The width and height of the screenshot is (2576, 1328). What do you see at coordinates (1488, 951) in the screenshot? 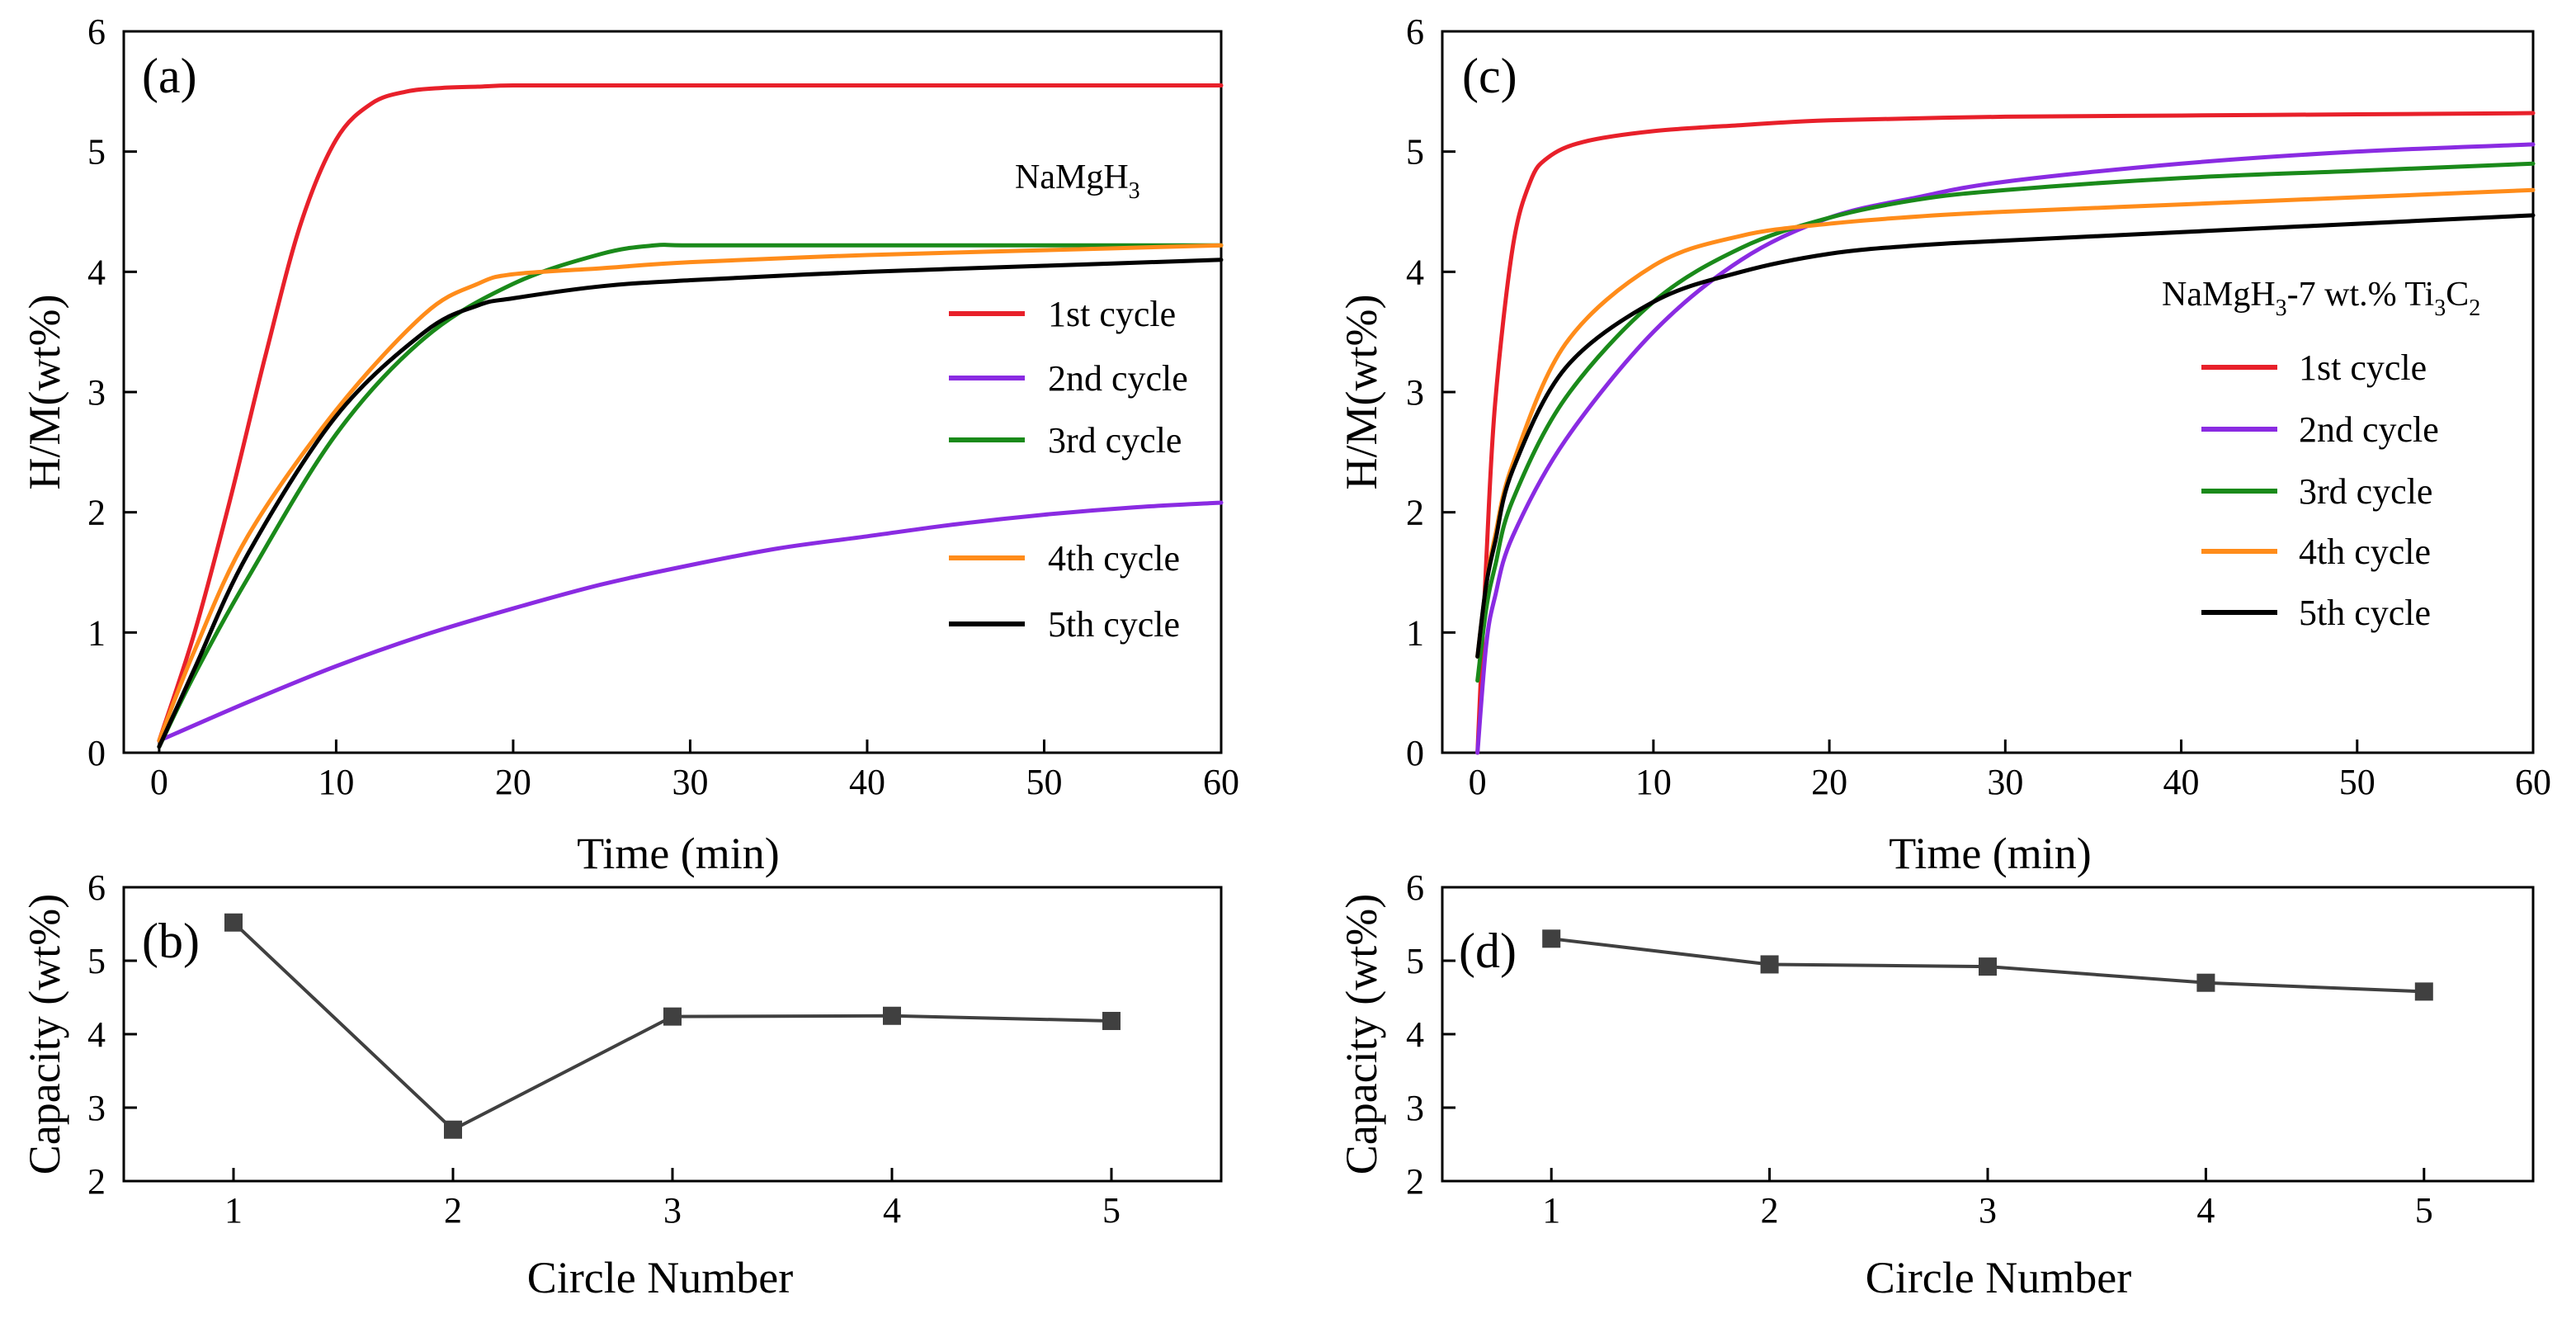
I see `panel-d-letter: (d)` at bounding box center [1488, 951].